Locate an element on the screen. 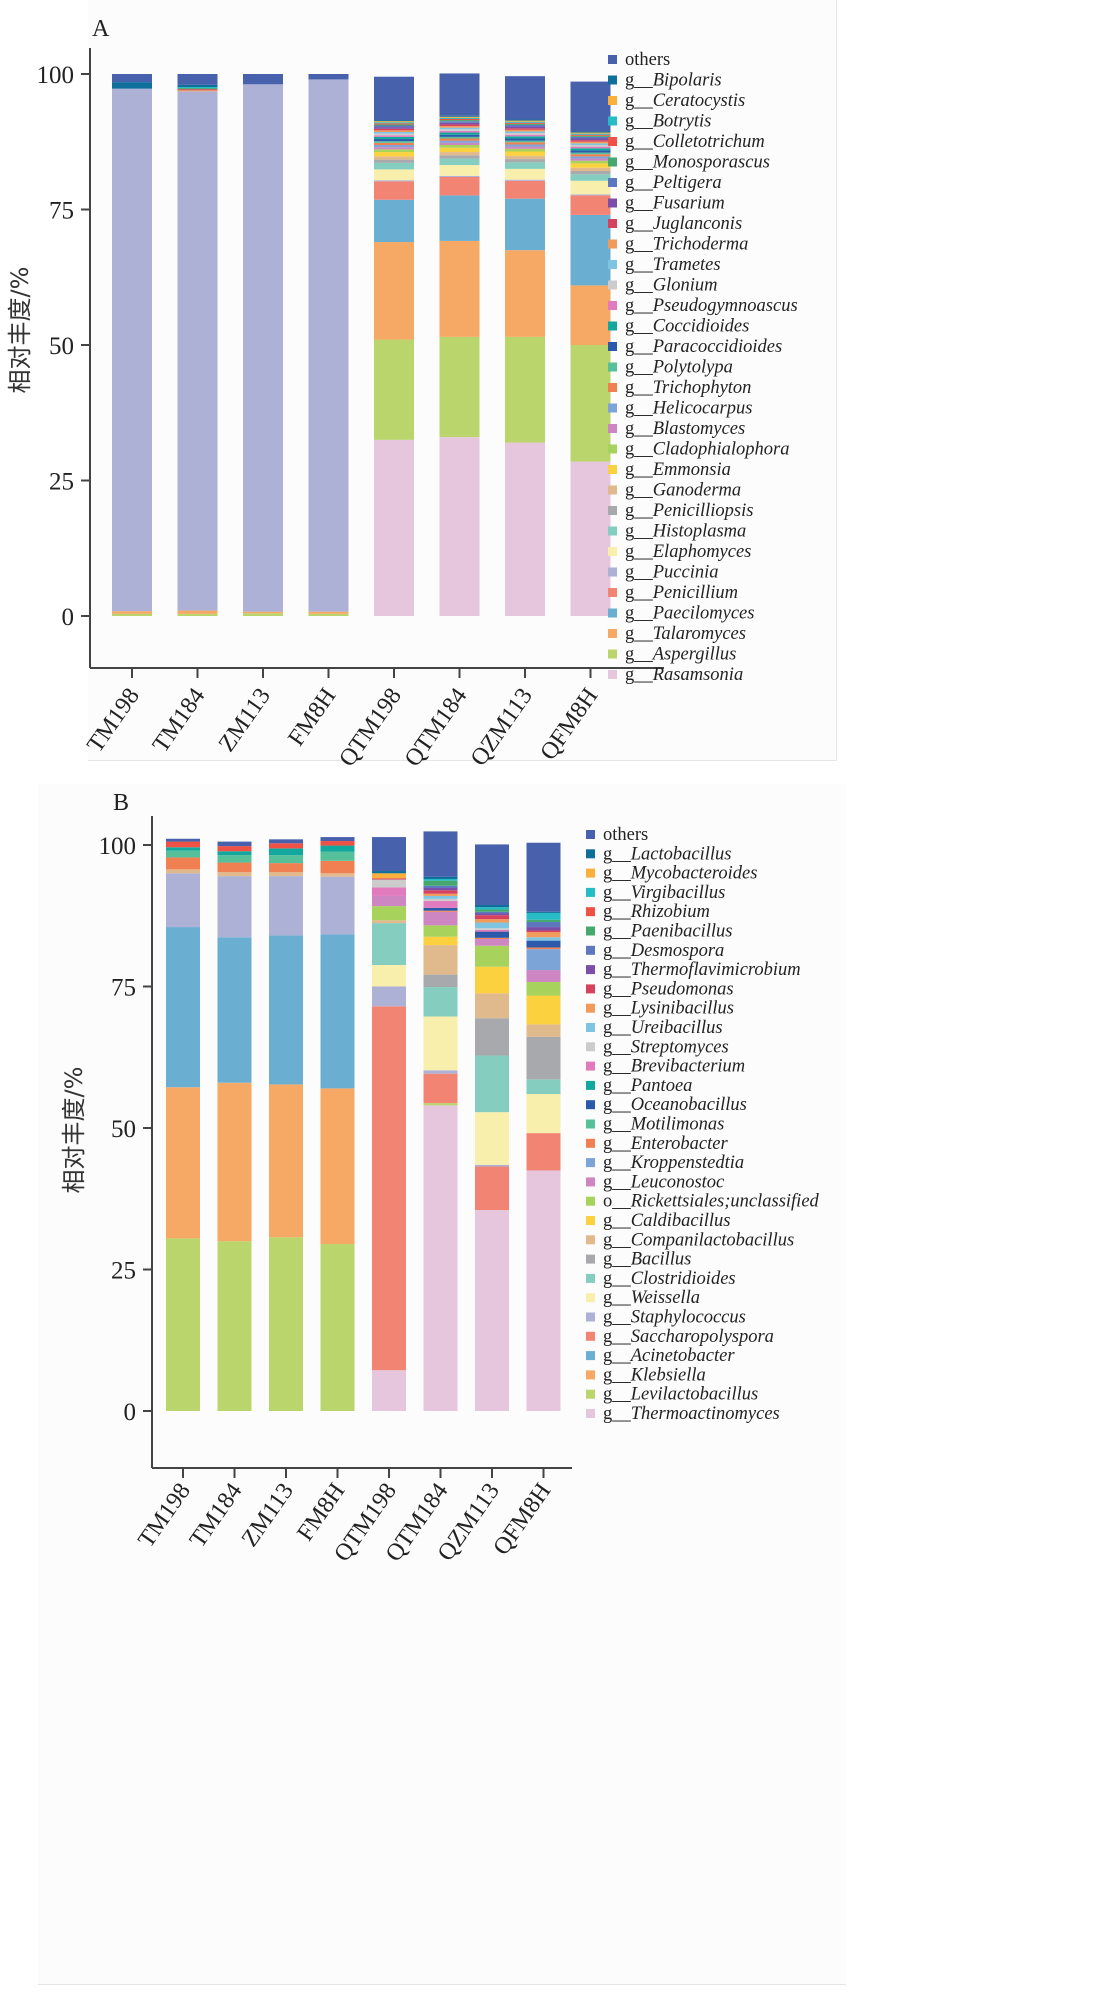  y-tick-label: 0 is located at coordinates (68, 617).